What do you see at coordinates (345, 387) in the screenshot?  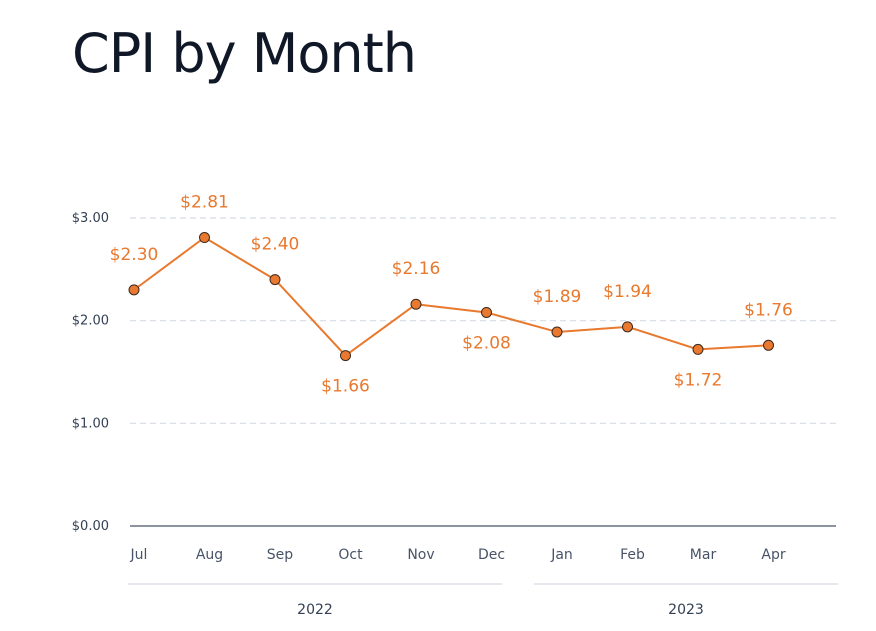 I see `data-label: $1.66` at bounding box center [345, 387].